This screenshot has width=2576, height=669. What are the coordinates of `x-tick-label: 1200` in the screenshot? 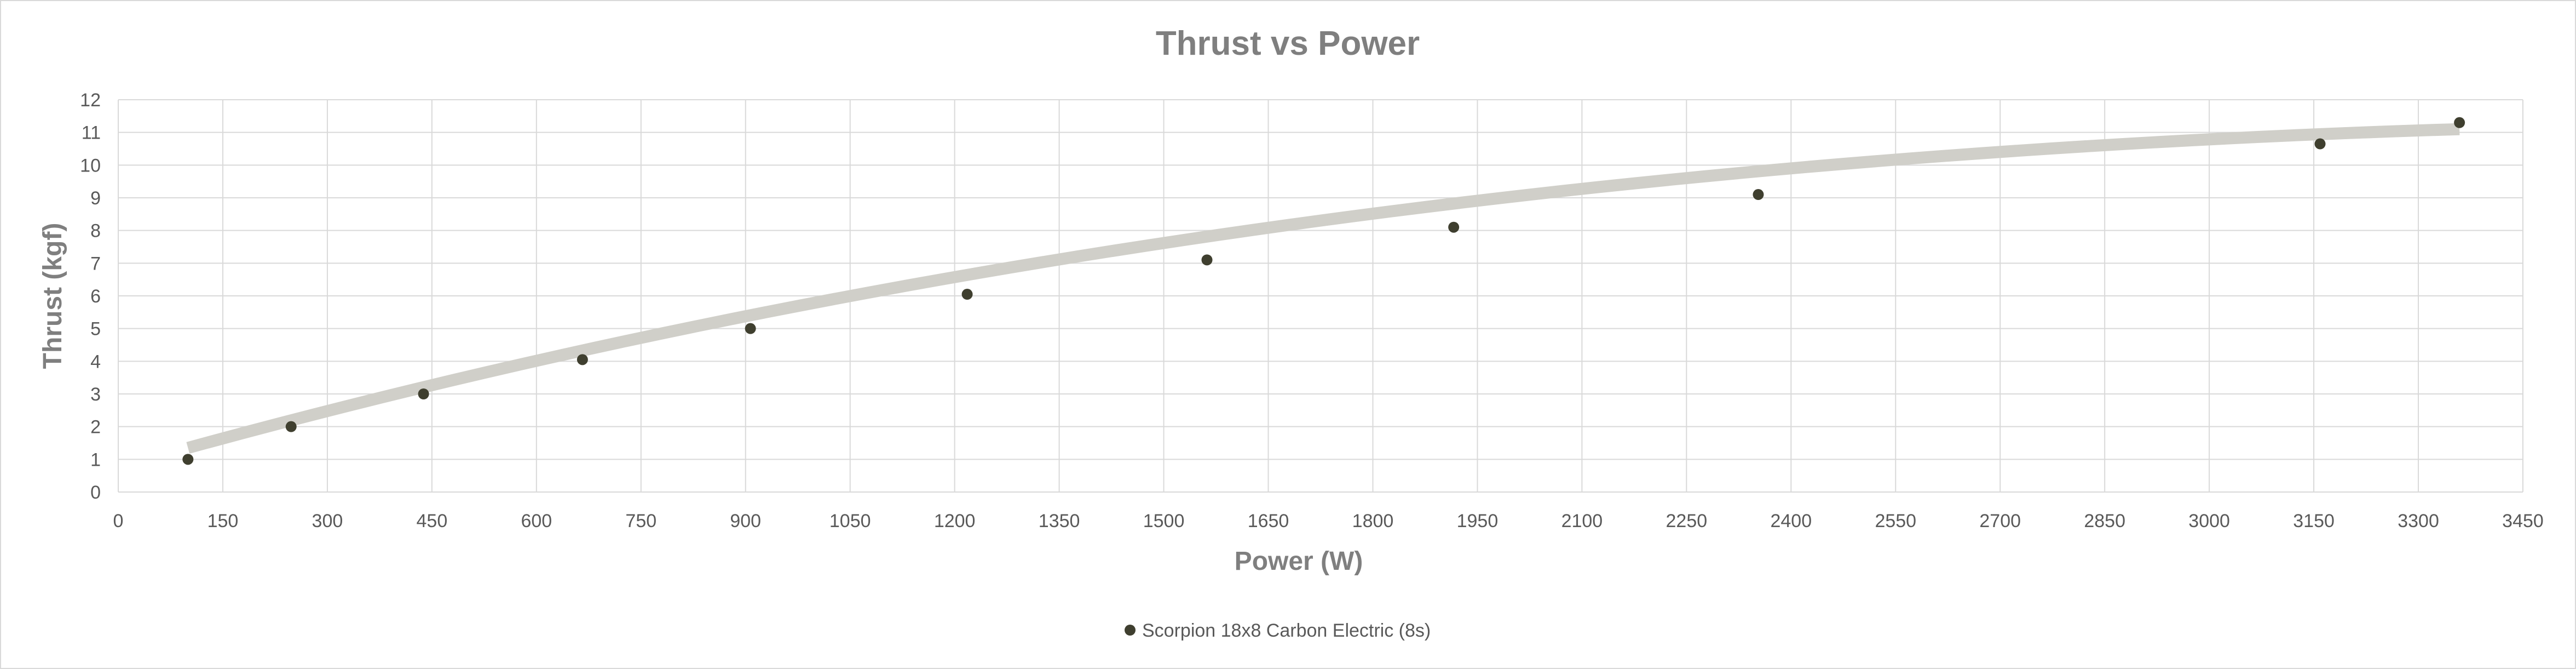 It's located at (955, 521).